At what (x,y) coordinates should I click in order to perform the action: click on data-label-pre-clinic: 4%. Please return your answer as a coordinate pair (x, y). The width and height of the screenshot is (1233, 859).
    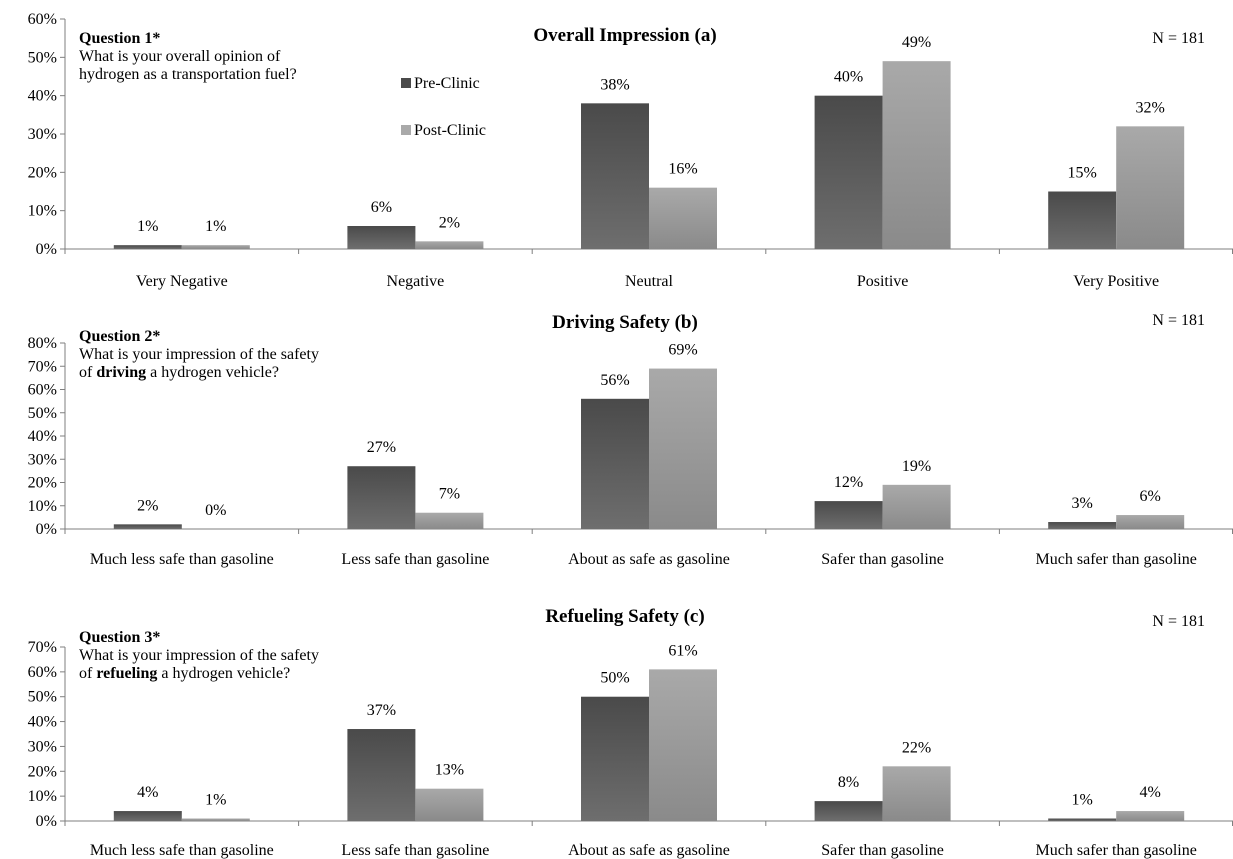
    Looking at the image, I should click on (147, 792).